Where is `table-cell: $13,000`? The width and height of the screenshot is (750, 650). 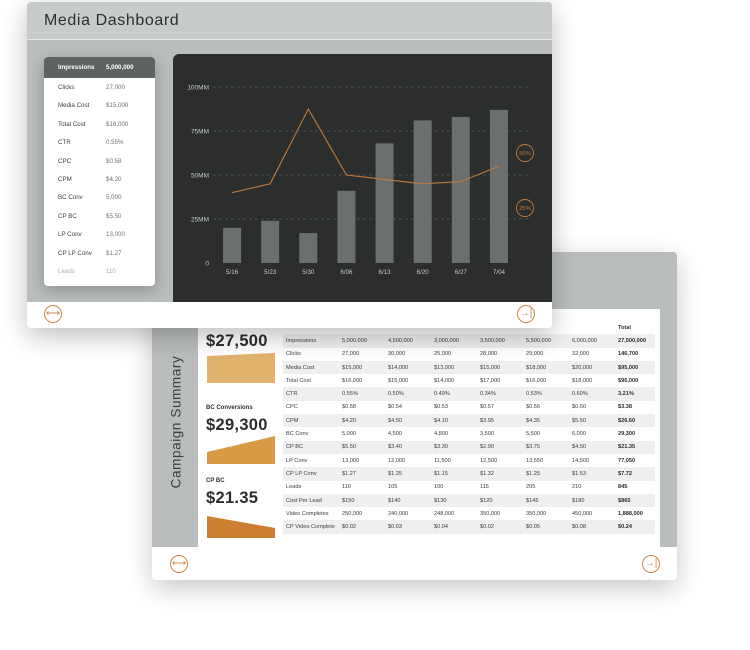 table-cell: $13,000 is located at coordinates (454, 367).